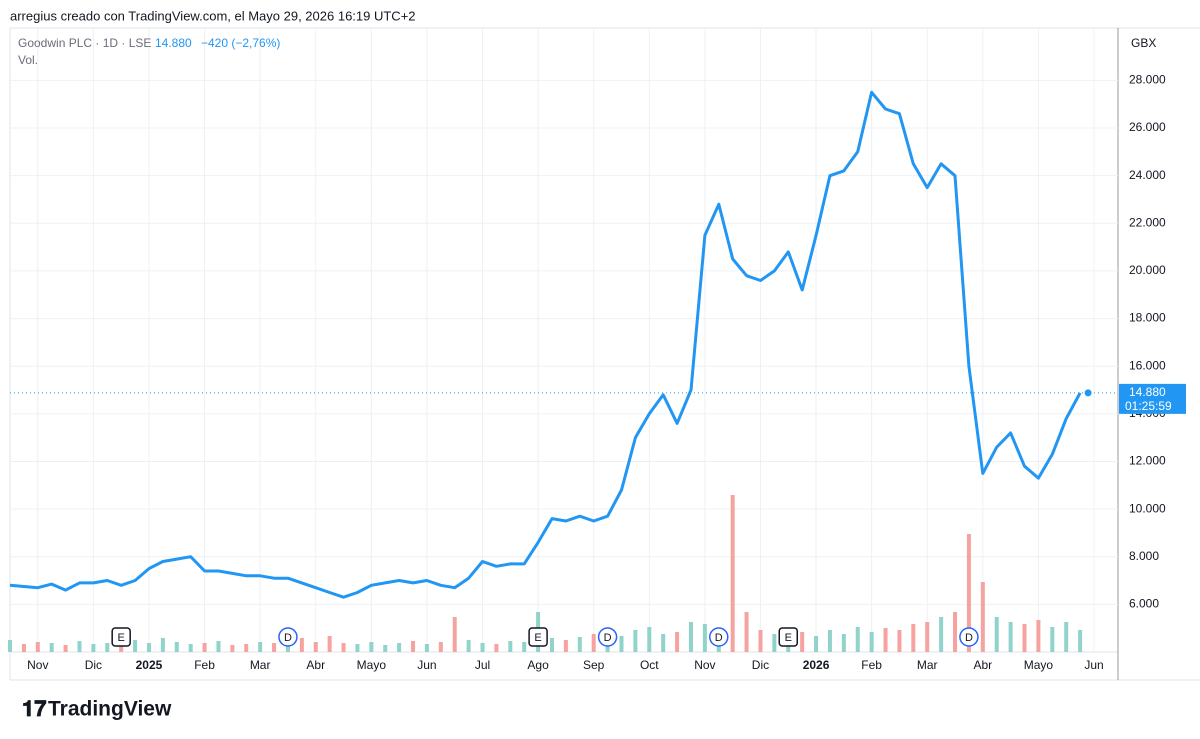  Describe the element at coordinates (1147, 127) in the screenshot. I see `y-tick-label: 26.000` at that location.